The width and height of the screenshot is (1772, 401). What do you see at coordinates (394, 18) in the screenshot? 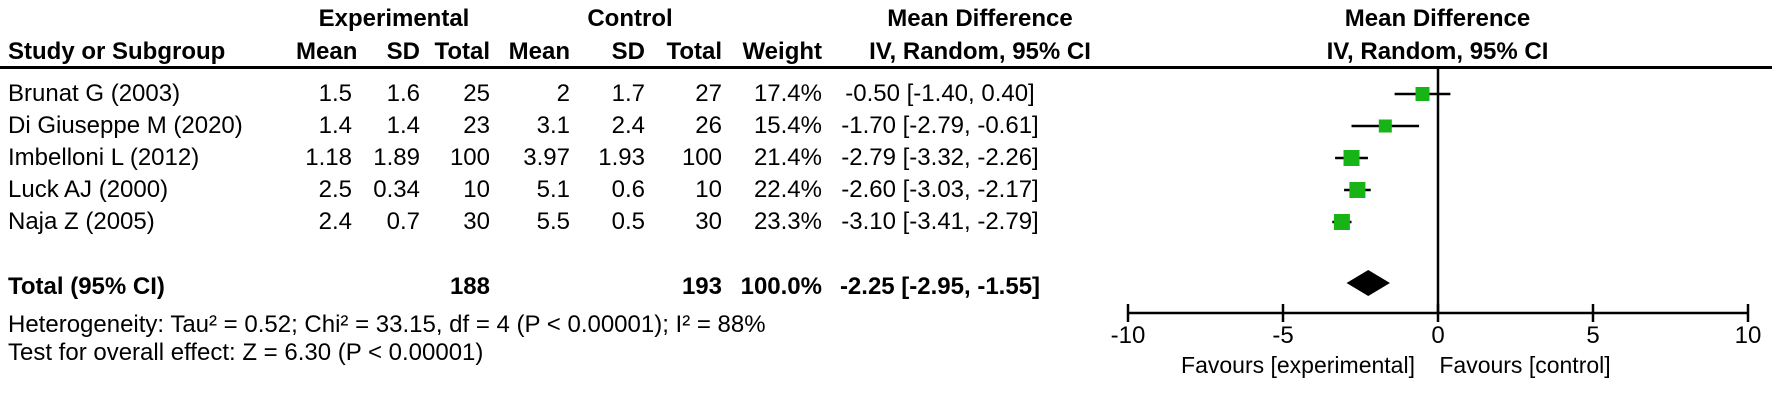
I see `group-header-experimental: Experimental` at bounding box center [394, 18].